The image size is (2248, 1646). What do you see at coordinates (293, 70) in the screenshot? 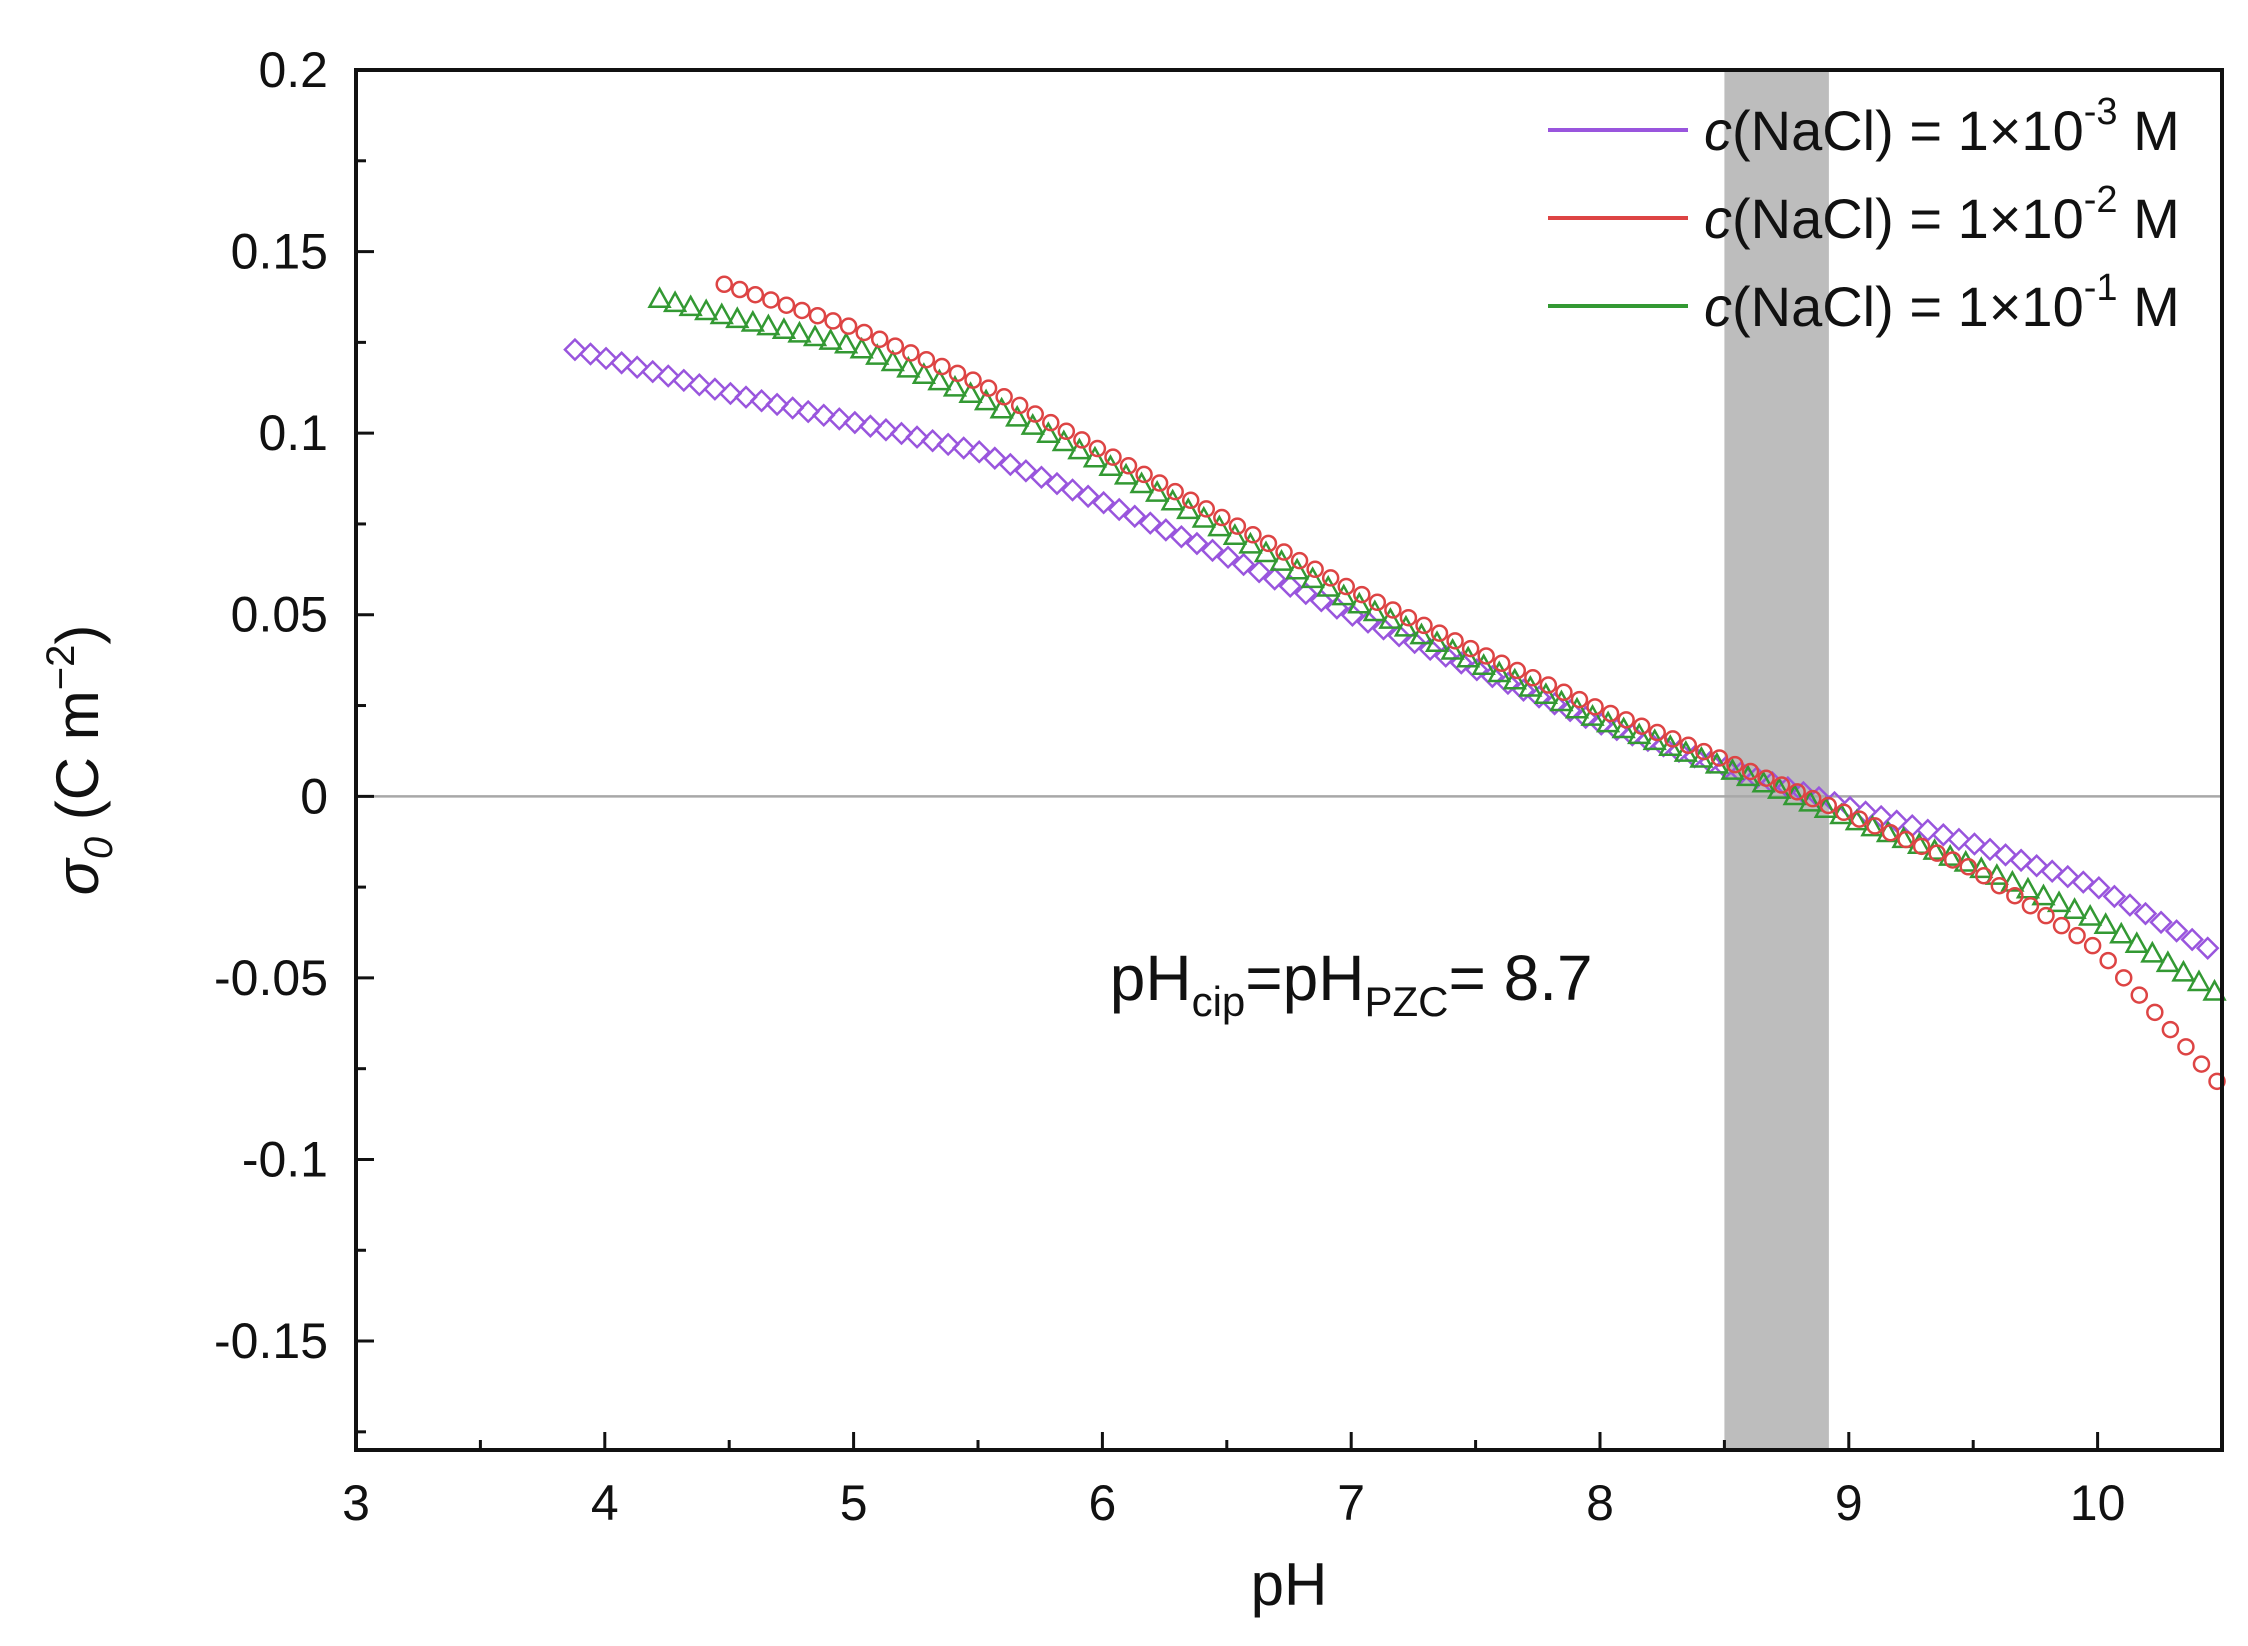
I see `y-tick-label: 0.2` at bounding box center [293, 70].